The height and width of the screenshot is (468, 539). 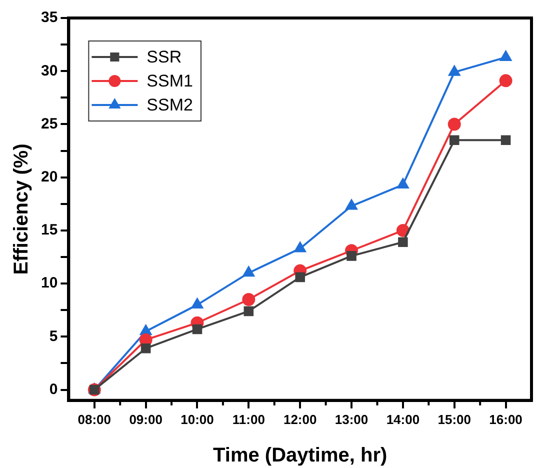 What do you see at coordinates (49, 17) in the screenshot?
I see `y-tick-label: 35` at bounding box center [49, 17].